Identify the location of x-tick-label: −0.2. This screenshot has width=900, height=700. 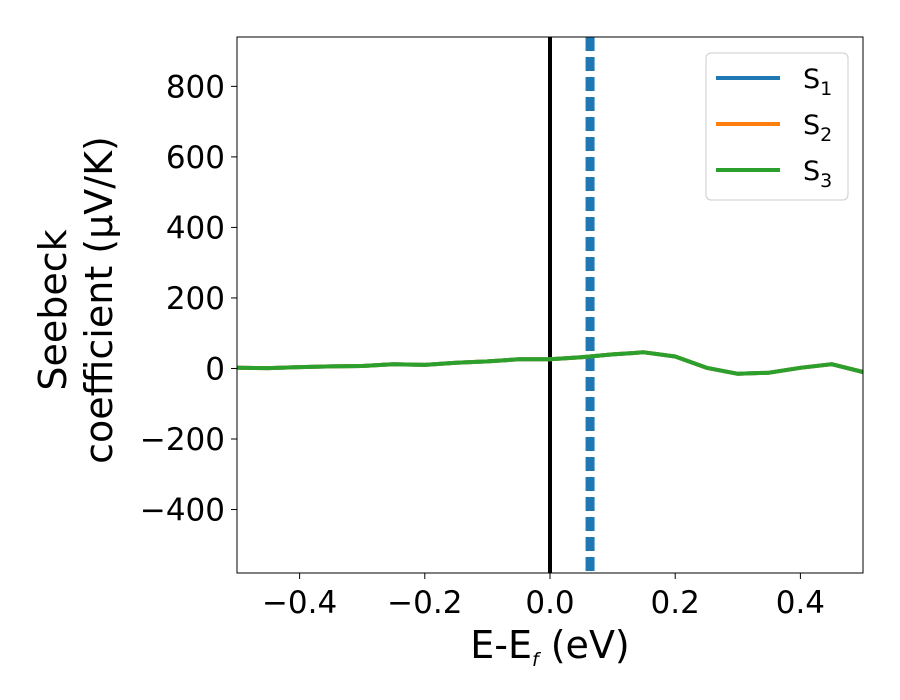
(424, 603).